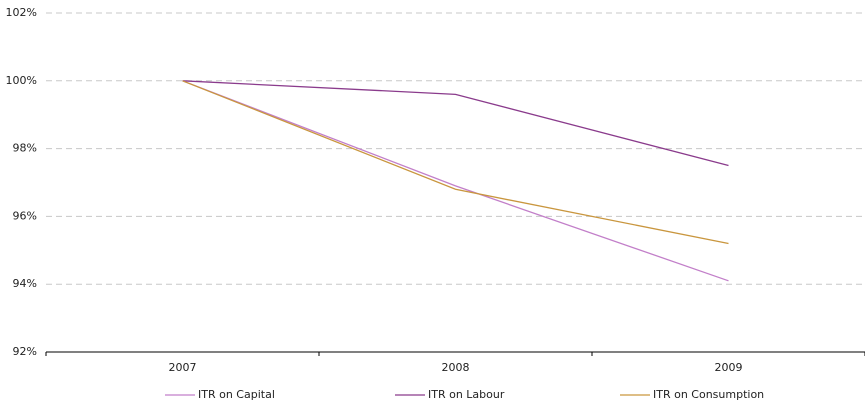 Image resolution: width=865 pixels, height=404 pixels. Describe the element at coordinates (466, 394) in the screenshot. I see `legend-label: ITR on Labour` at that location.